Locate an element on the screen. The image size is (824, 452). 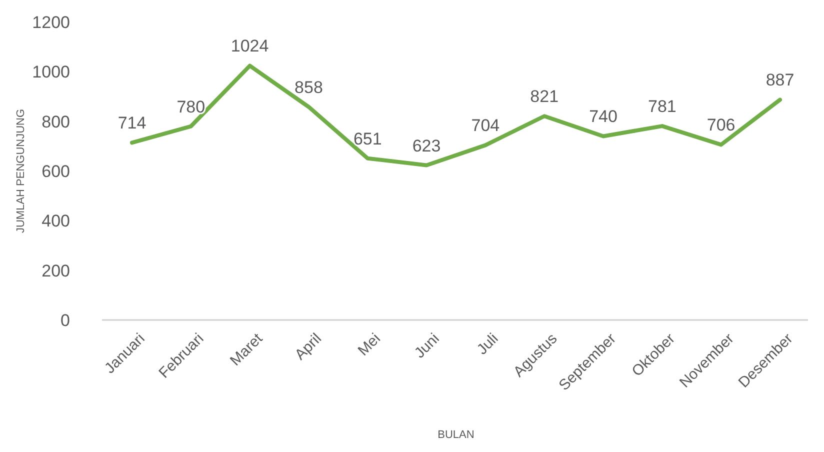
y-tick-label: 0 is located at coordinates (65, 320).